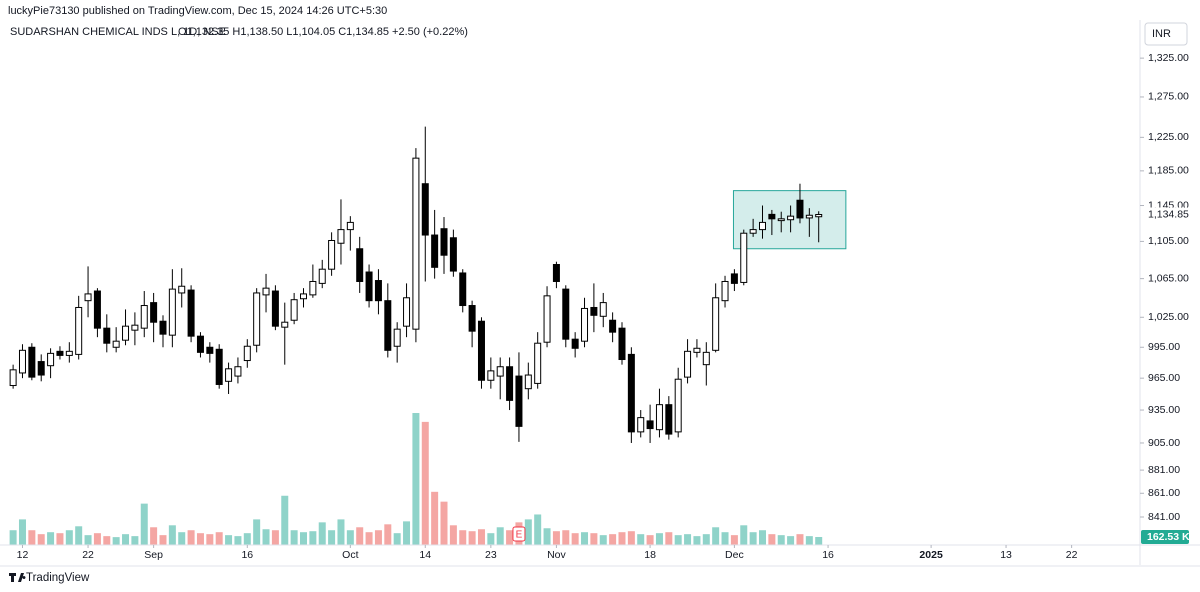  I want to click on last-volume-box, so click(1165, 537).